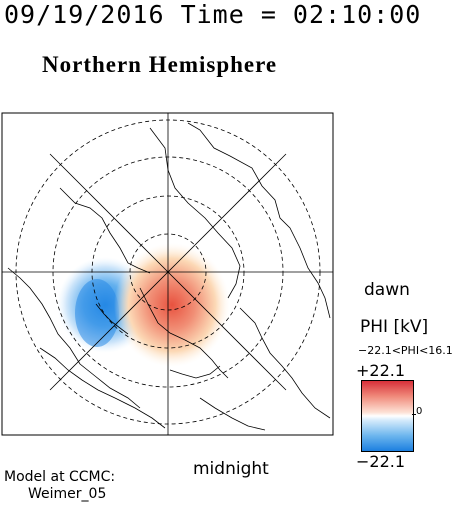 The height and width of the screenshot is (508, 470). I want to click on colorbar-title: PHI [kV], so click(394, 327).